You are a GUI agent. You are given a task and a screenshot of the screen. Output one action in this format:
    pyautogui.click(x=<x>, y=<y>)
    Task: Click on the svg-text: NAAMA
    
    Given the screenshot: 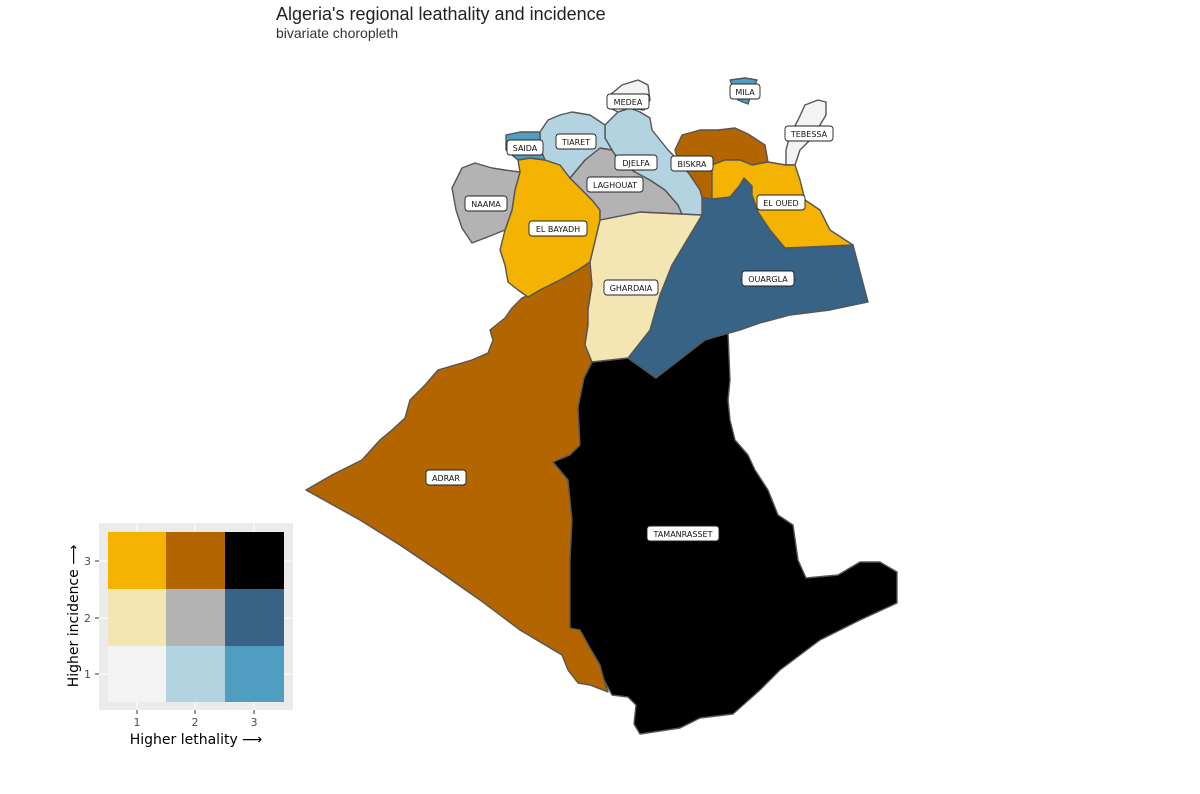 What is the action you would take?
    pyautogui.click(x=486, y=204)
    